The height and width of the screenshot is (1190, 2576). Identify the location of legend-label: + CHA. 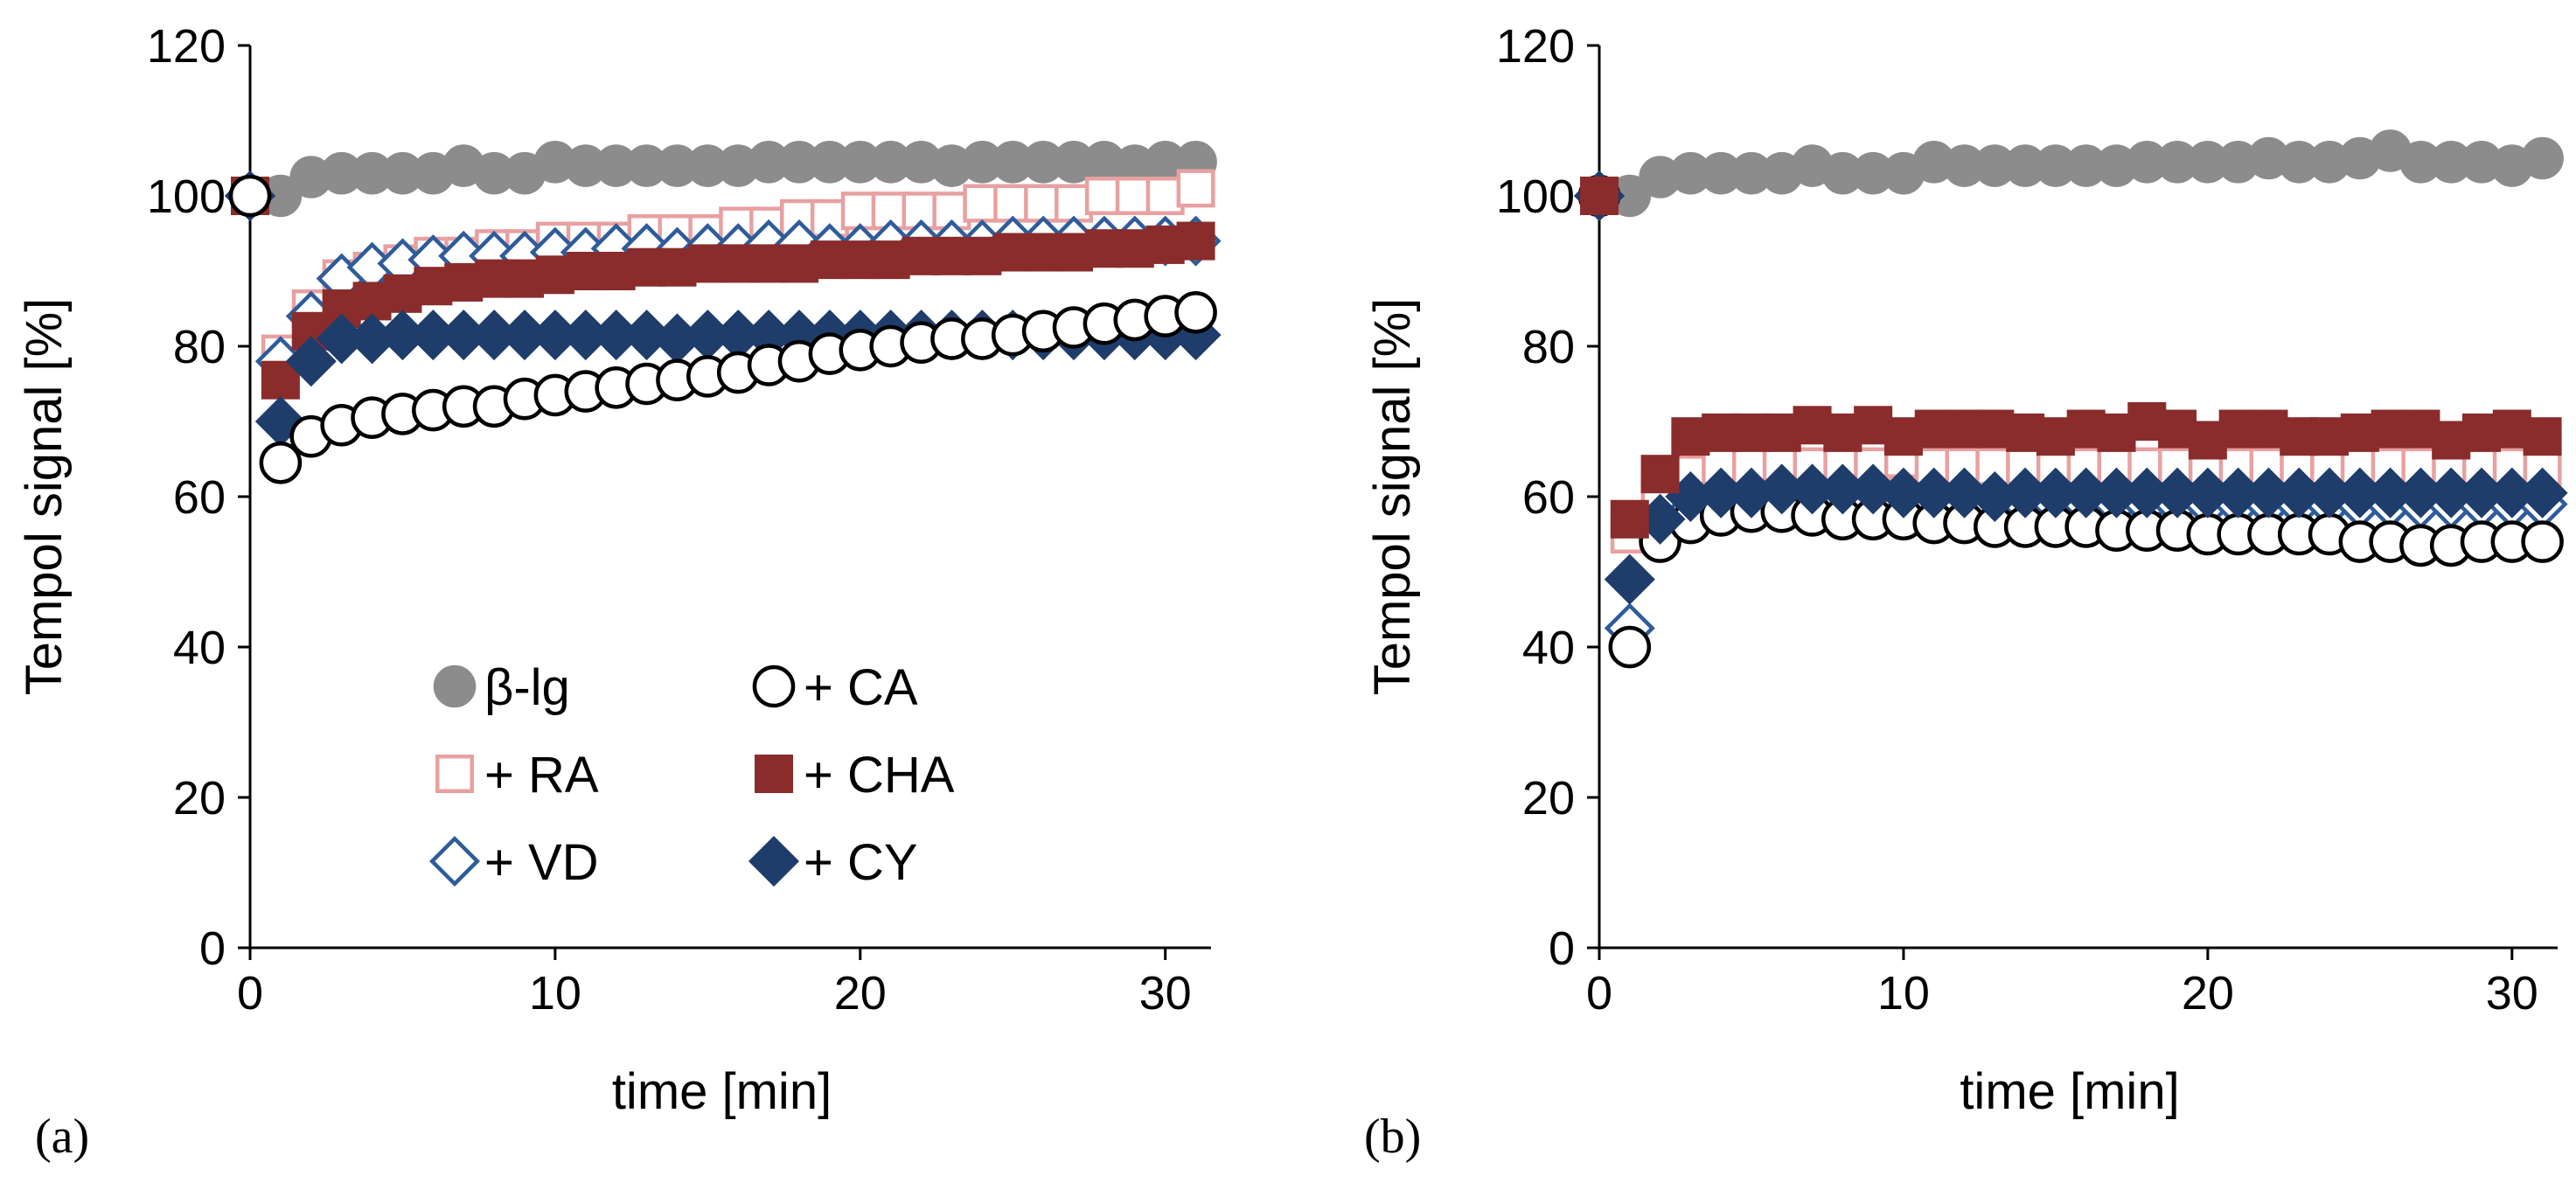
(879, 775).